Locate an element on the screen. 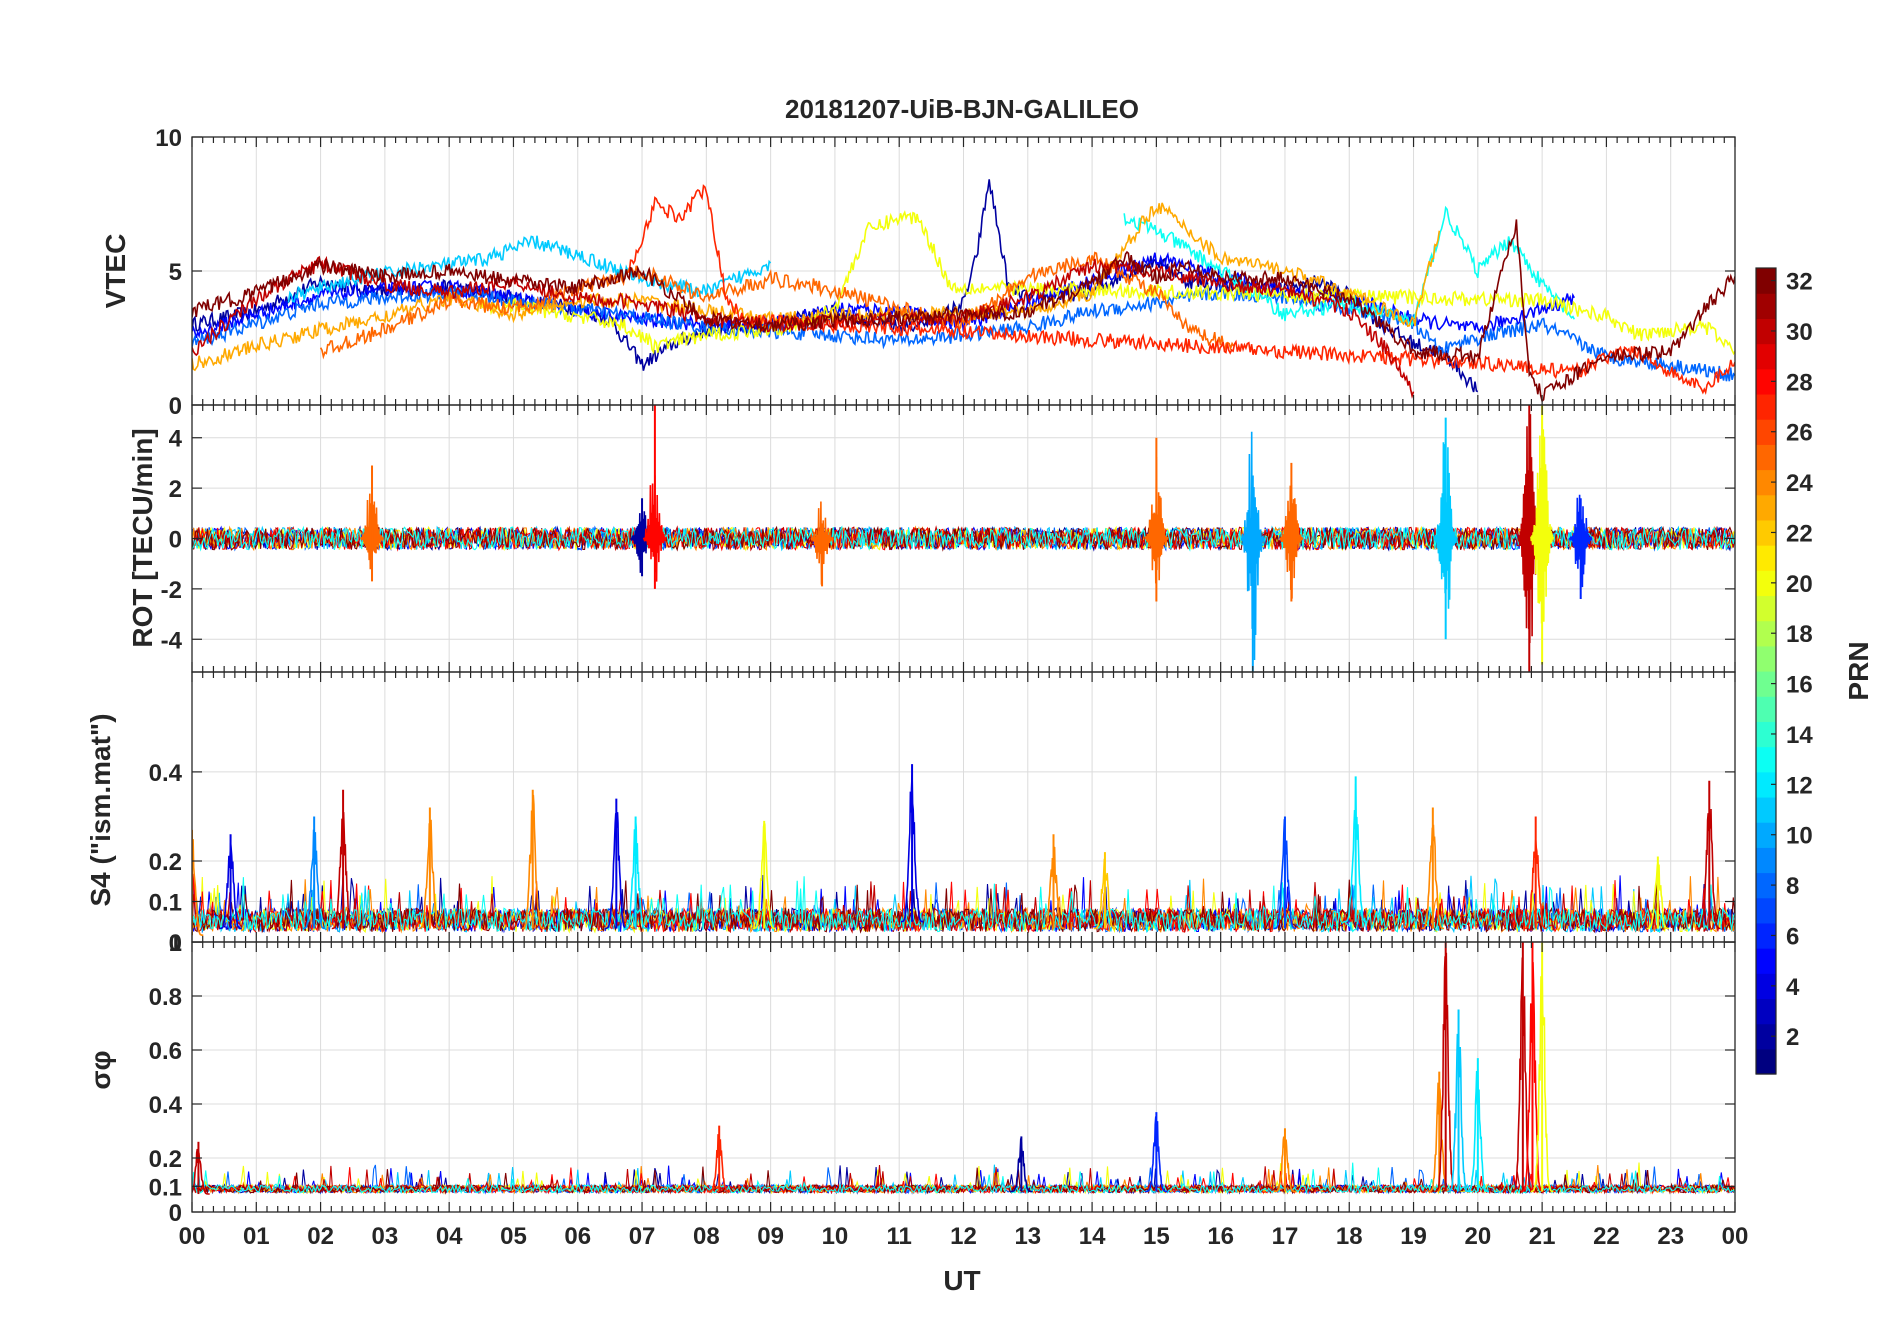 The width and height of the screenshot is (1902, 1330). y-tick-label-vtec: 10 is located at coordinates (168, 138).